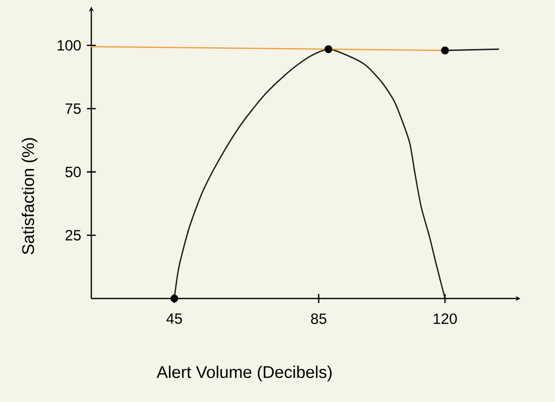 This screenshot has height=402, width=555. Describe the element at coordinates (73, 172) in the screenshot. I see `y-tick-label: 50` at that location.